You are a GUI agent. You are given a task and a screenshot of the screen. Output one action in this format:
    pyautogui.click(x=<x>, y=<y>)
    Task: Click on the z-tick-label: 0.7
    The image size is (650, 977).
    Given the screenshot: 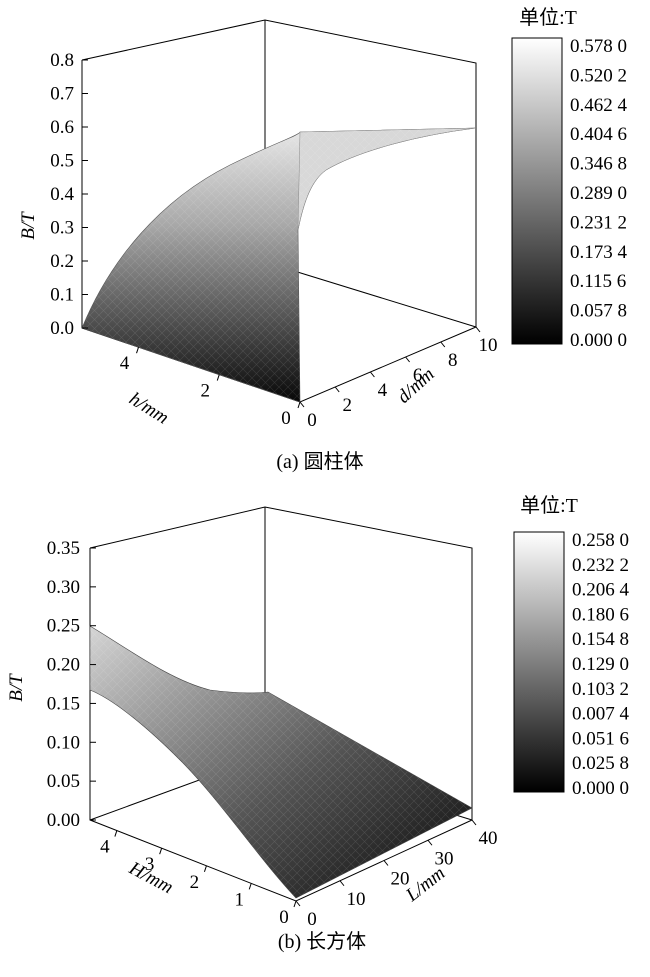 What is the action you would take?
    pyautogui.click(x=62, y=94)
    